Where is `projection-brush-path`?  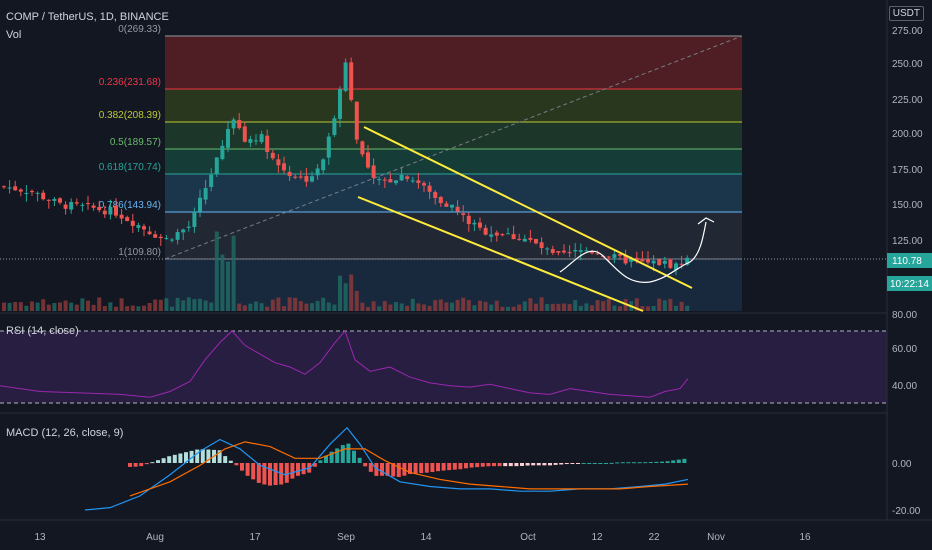 projection-brush-path is located at coordinates (633, 252).